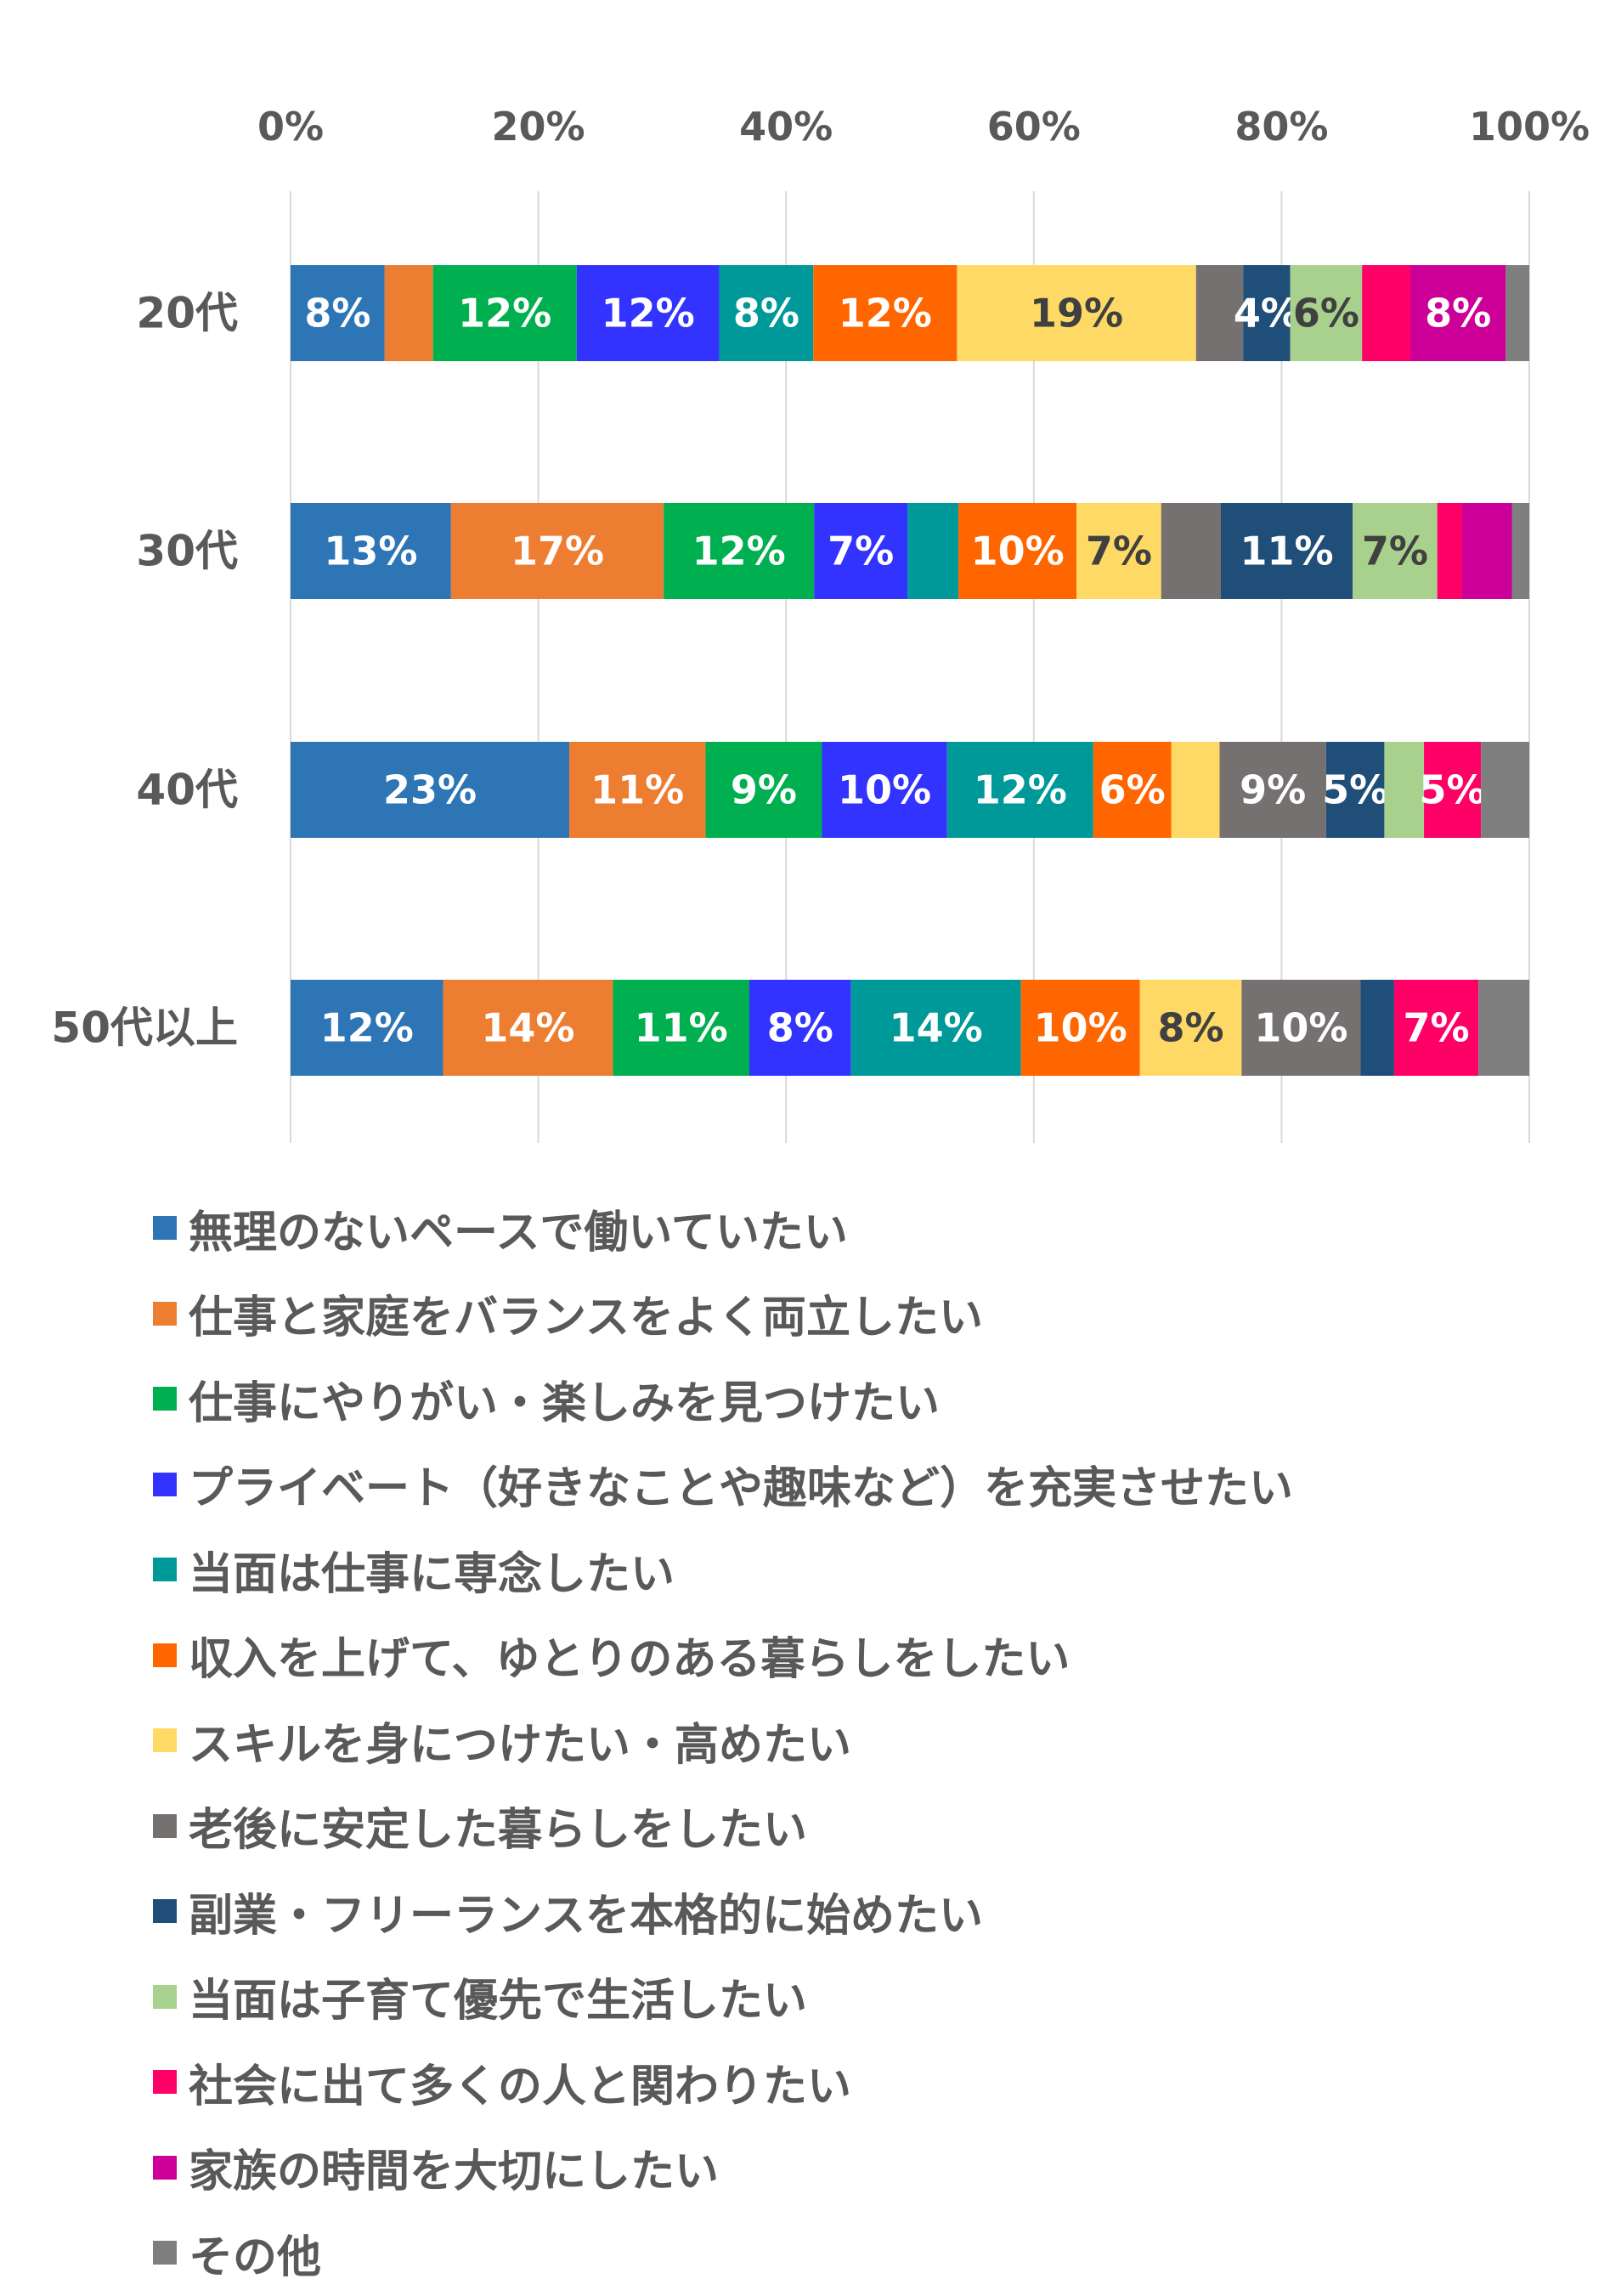 This screenshot has width=1610, height=2296. Describe the element at coordinates (144, 671) in the screenshot. I see `category-labels: 20代 30代 40代 50代以上` at that location.